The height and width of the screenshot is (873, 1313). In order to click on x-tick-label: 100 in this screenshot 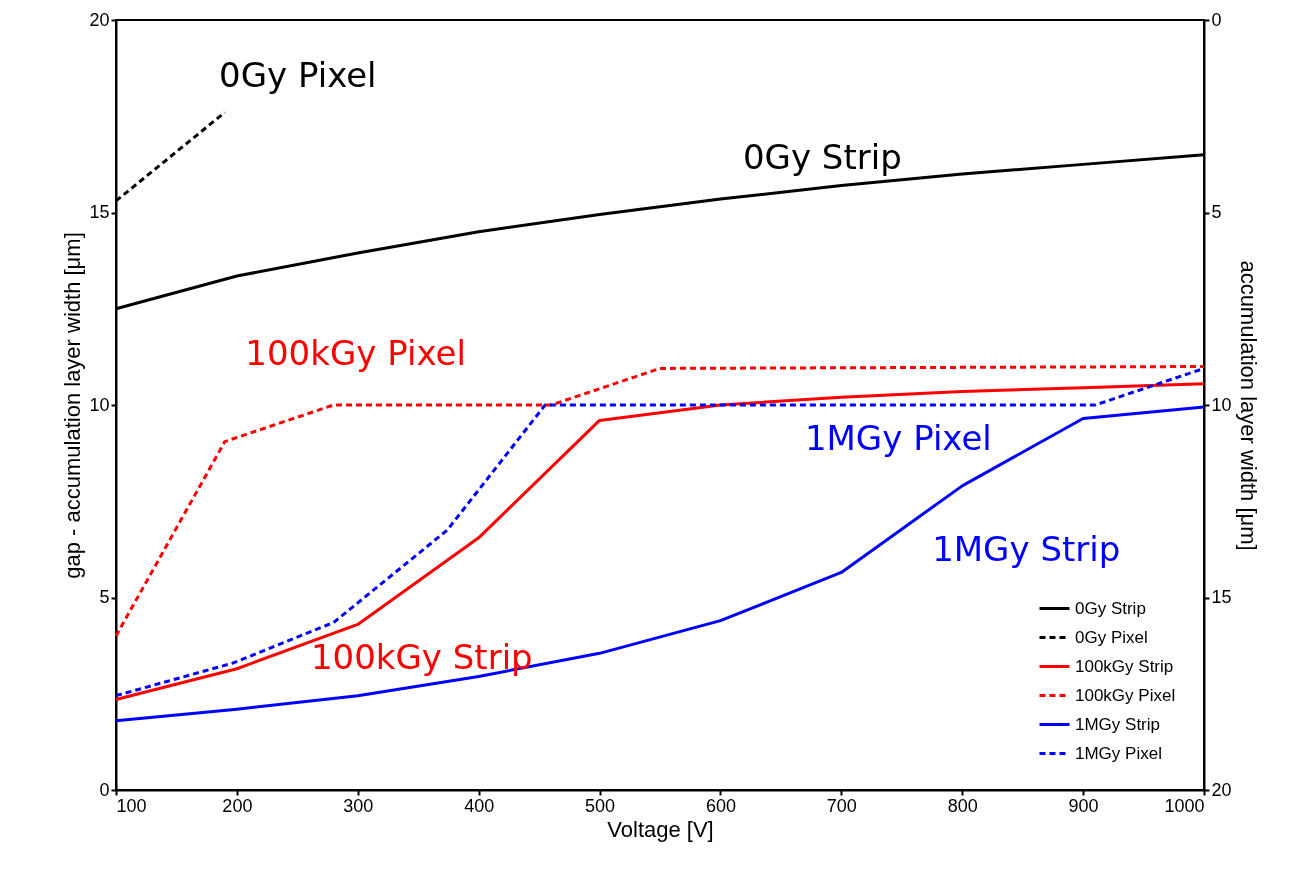, I will do `click(131, 805)`.